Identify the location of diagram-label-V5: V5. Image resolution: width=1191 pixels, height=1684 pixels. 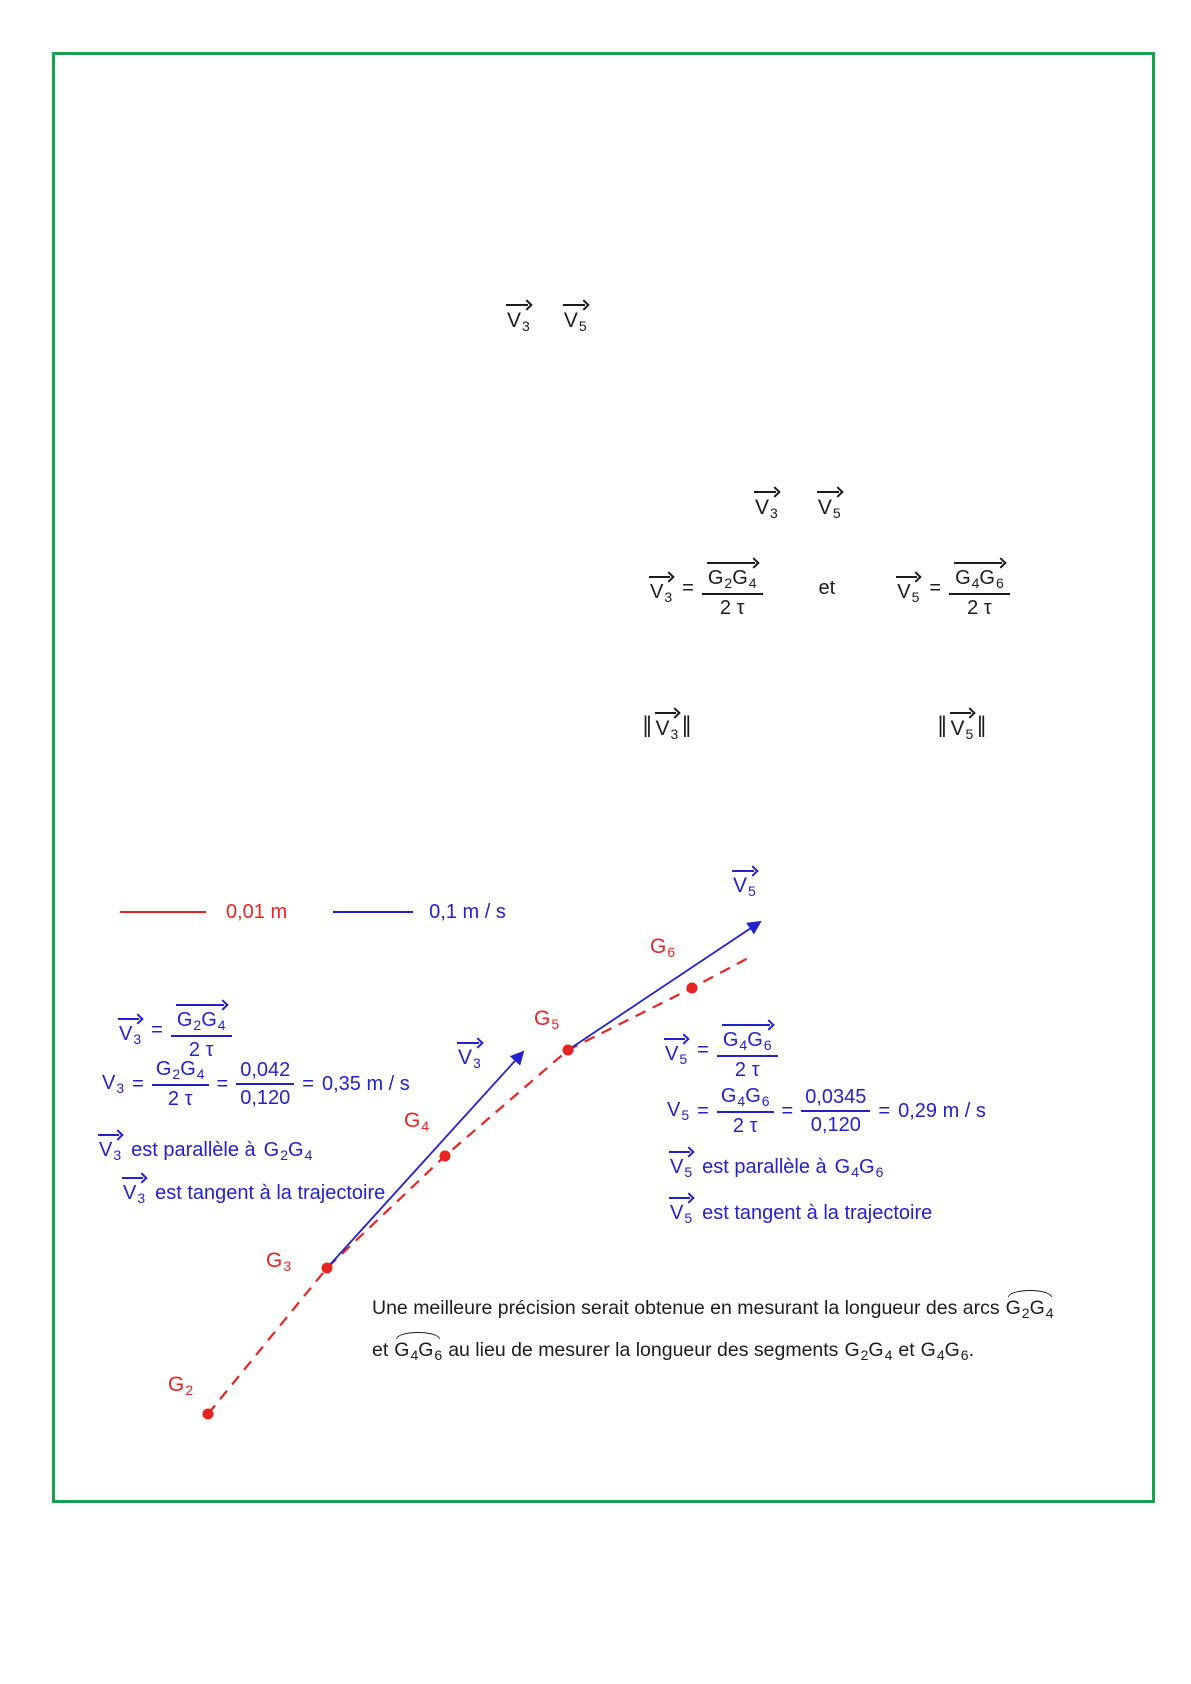
(744, 882).